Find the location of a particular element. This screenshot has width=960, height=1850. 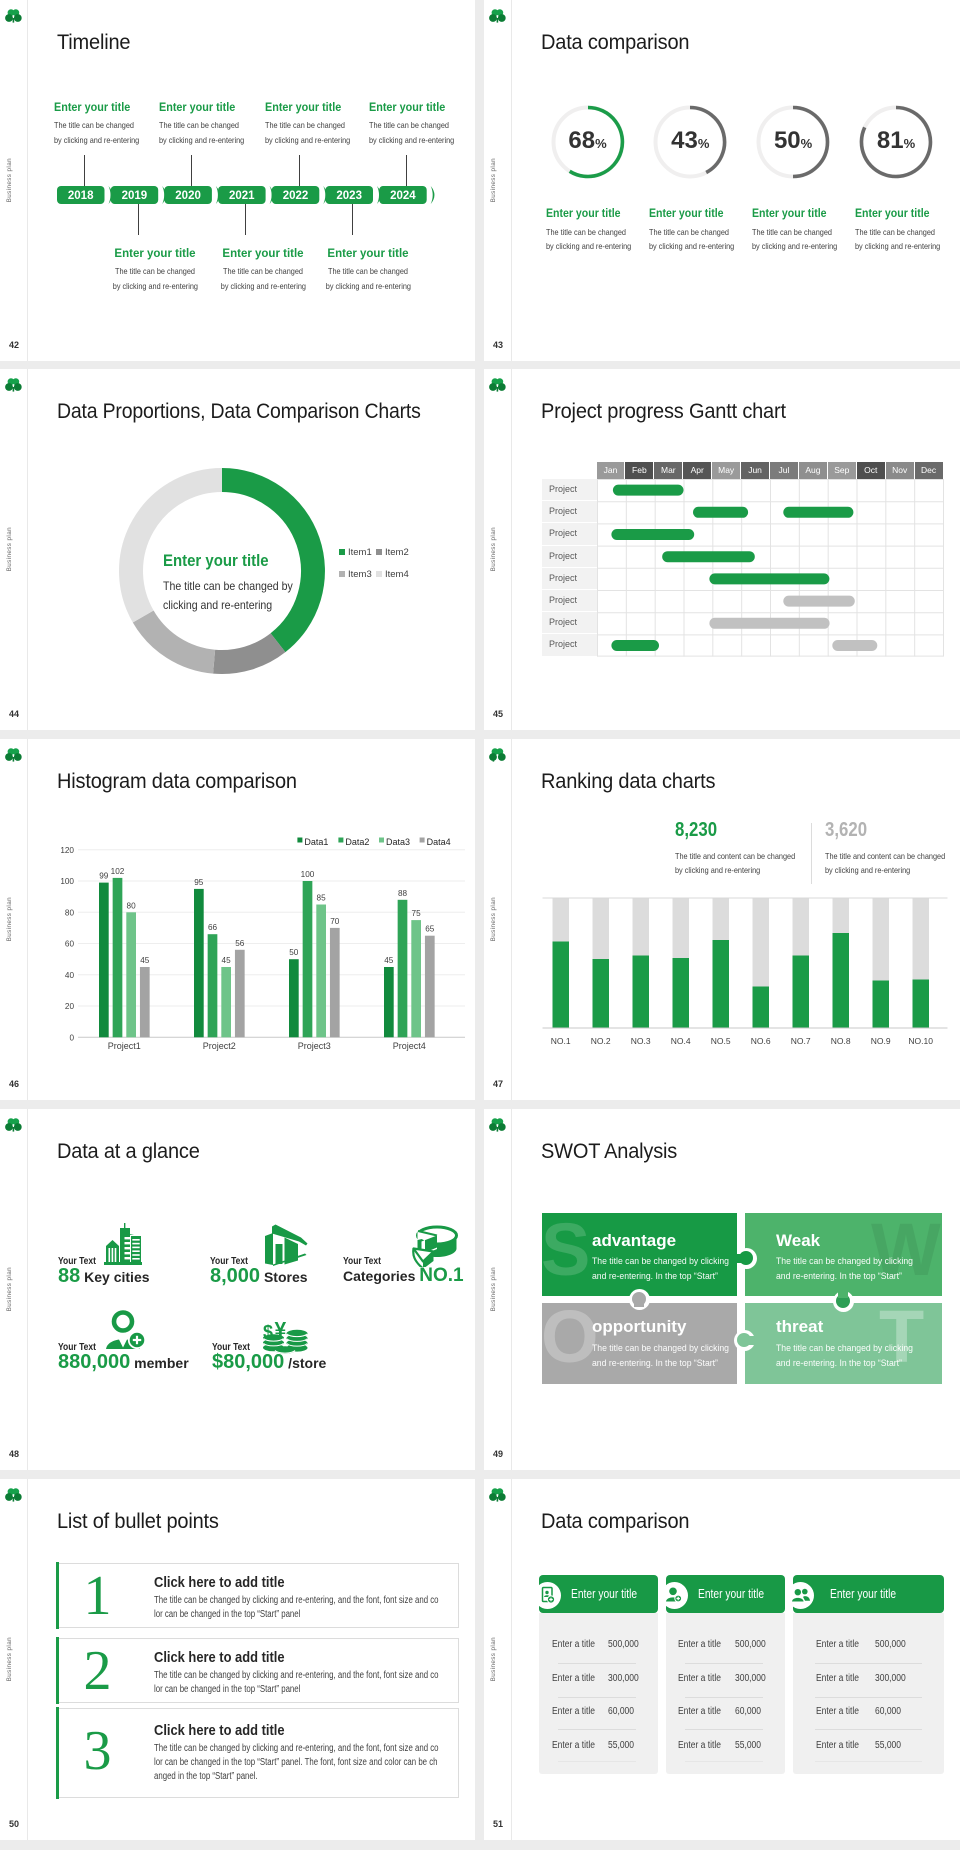

svg-text: NO.5 is located at coordinates (721, 1041).